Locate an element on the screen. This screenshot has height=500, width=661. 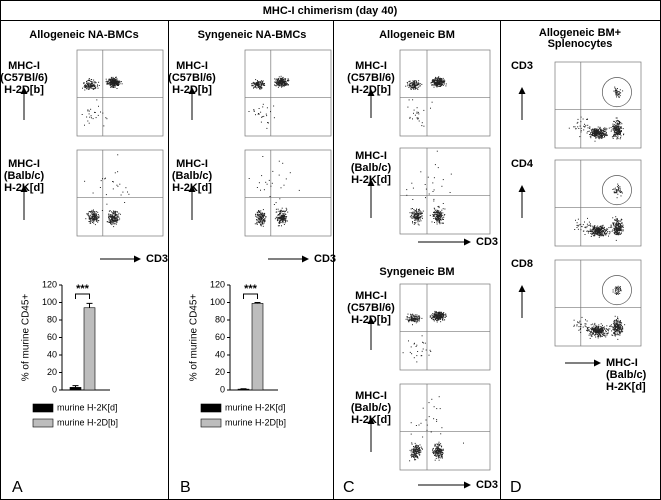
dot-plot is located at coordinates (598, 303).